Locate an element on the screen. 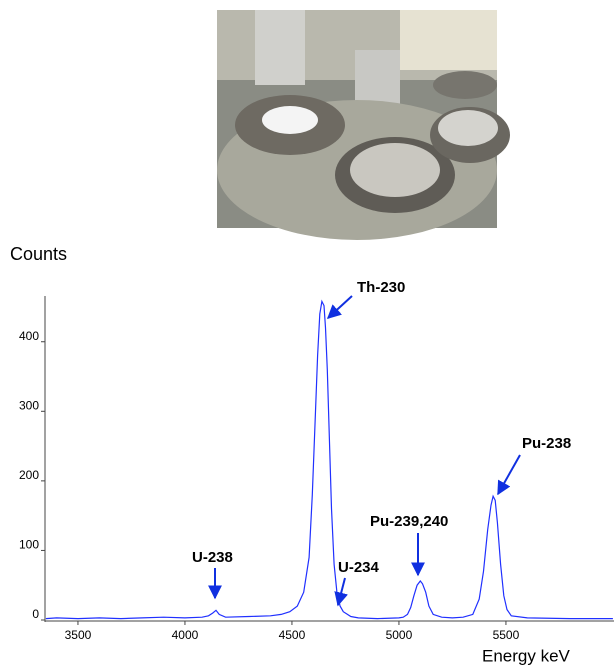  x-axis-title: Energy keV is located at coordinates (526, 655).